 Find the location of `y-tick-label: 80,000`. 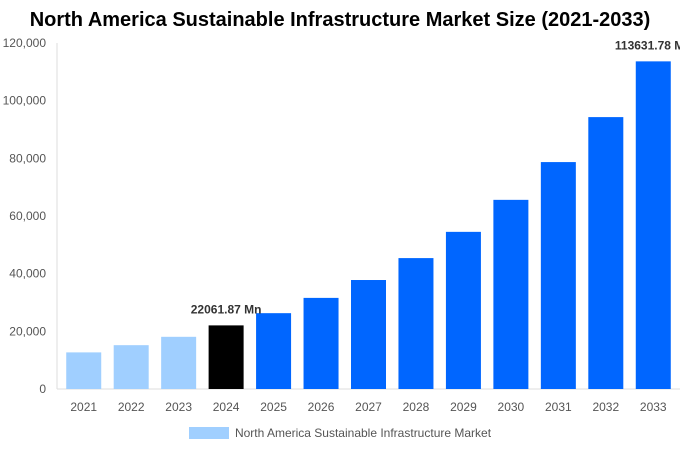

y-tick-label: 80,000 is located at coordinates (27, 158).